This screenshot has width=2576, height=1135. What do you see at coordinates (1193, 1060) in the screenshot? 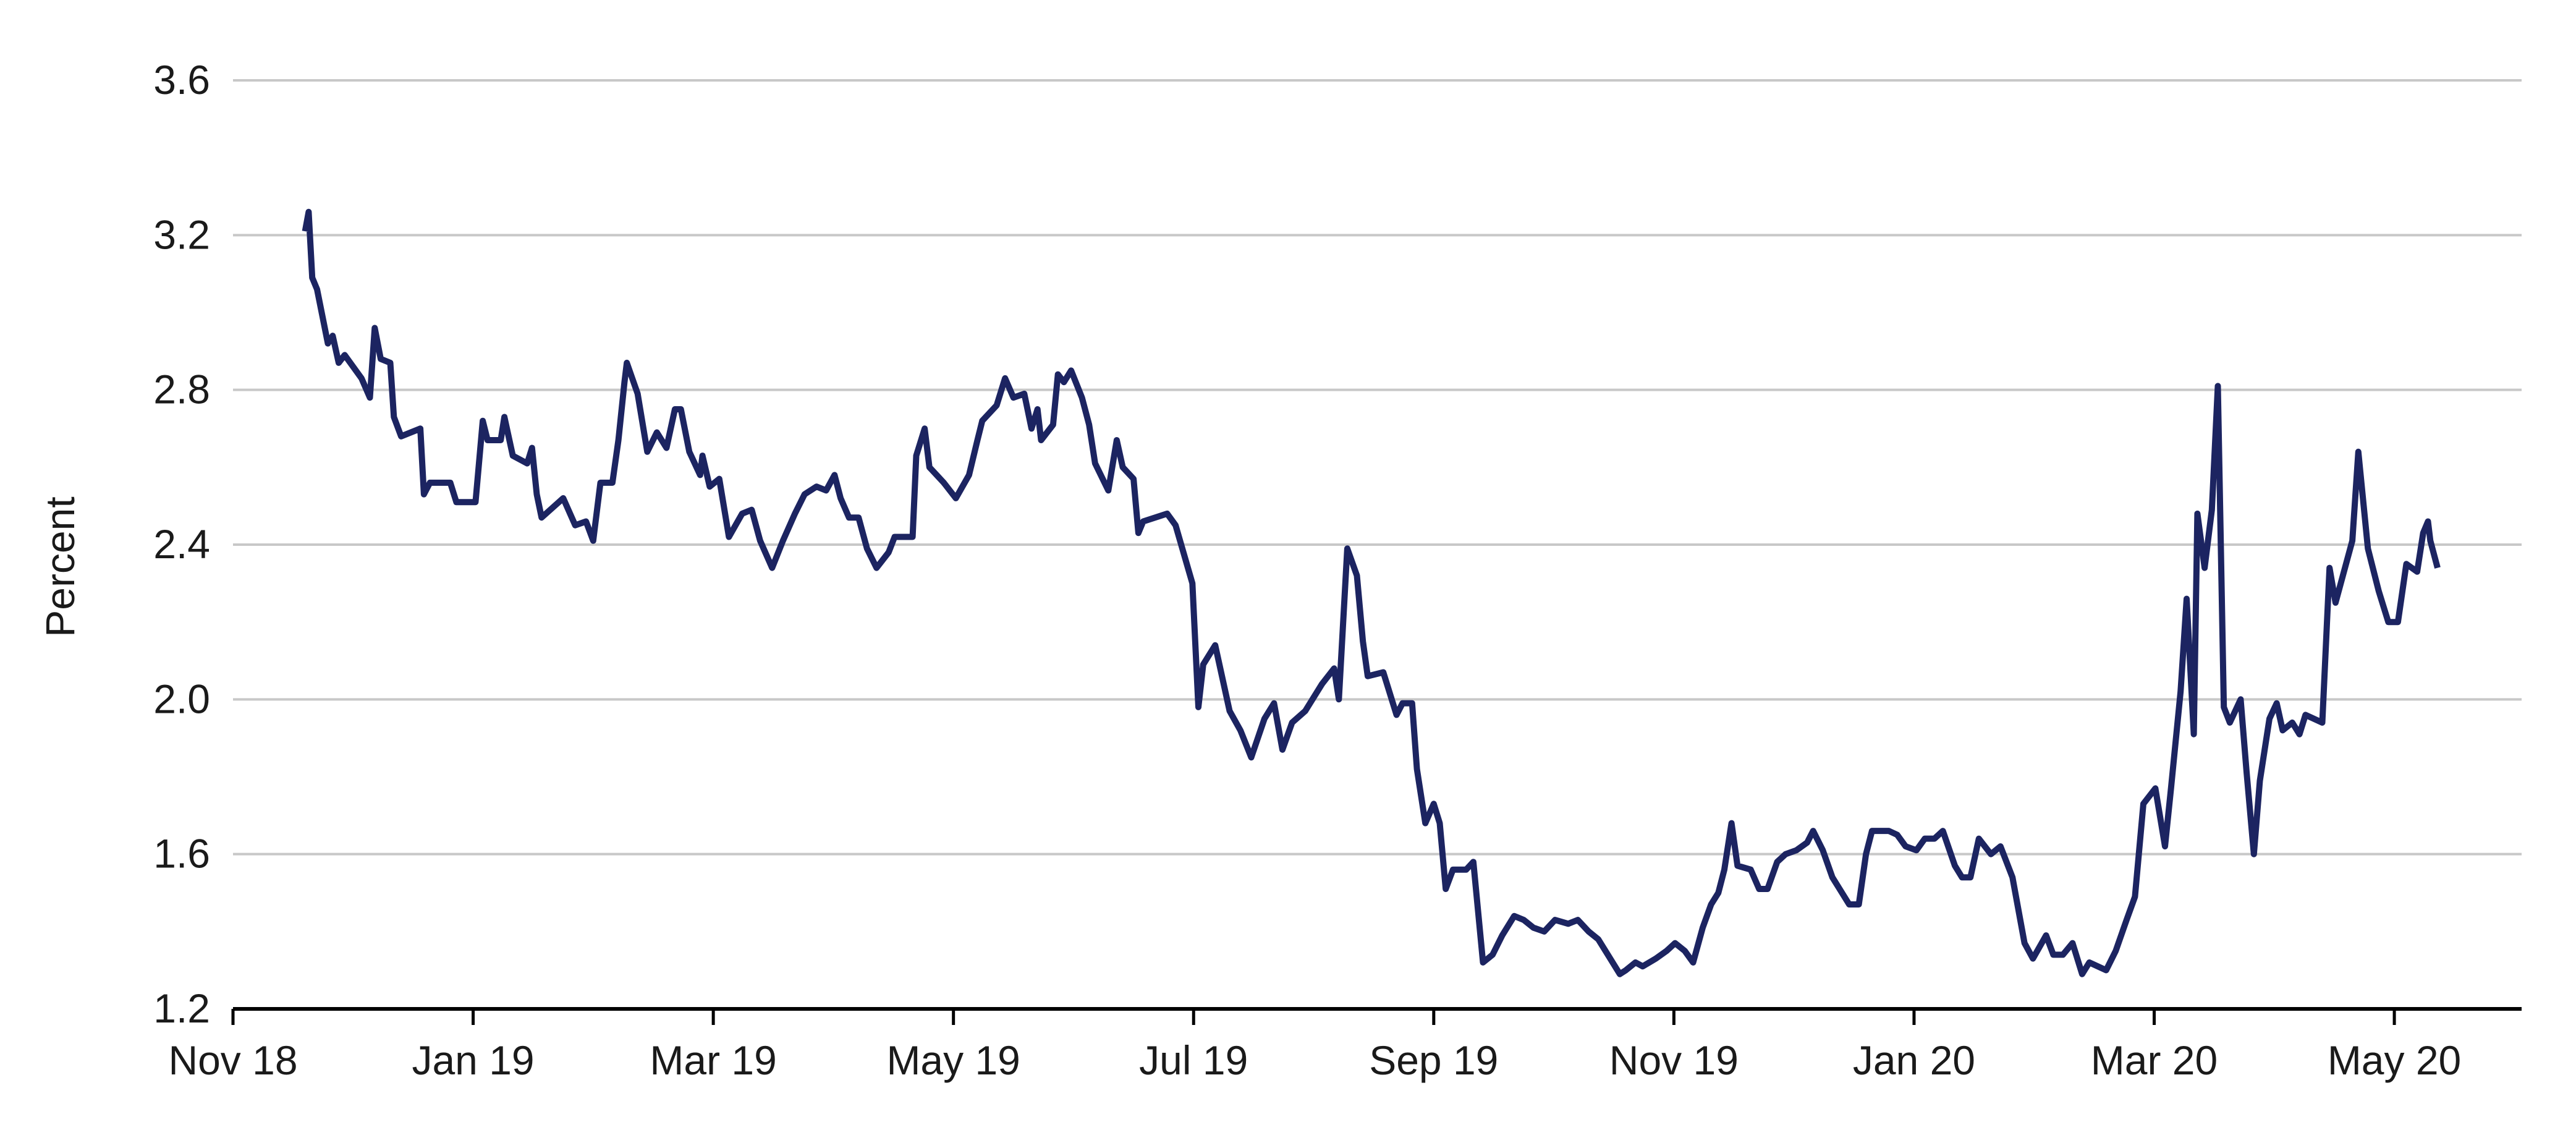
I see `x-tick-label: Jul 19` at bounding box center [1193, 1060].